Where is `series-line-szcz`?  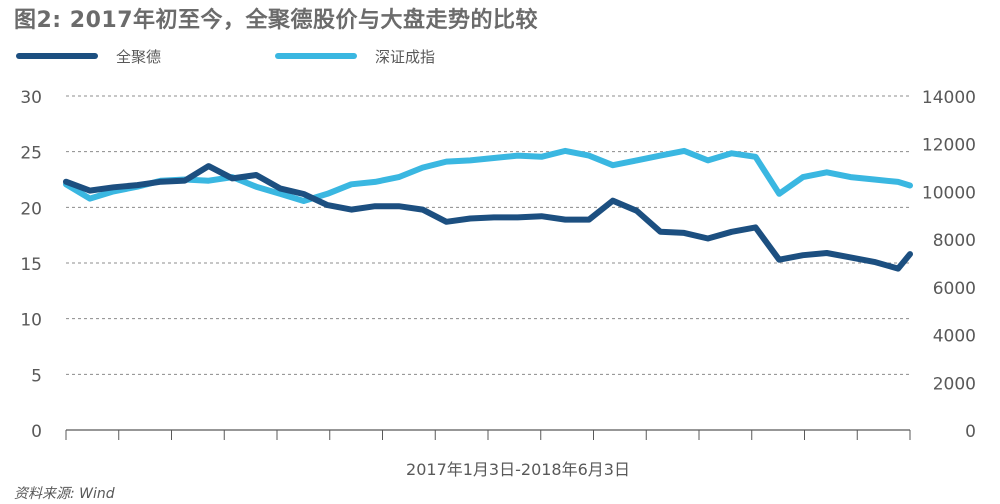 series-line-szcz is located at coordinates (488, 175).